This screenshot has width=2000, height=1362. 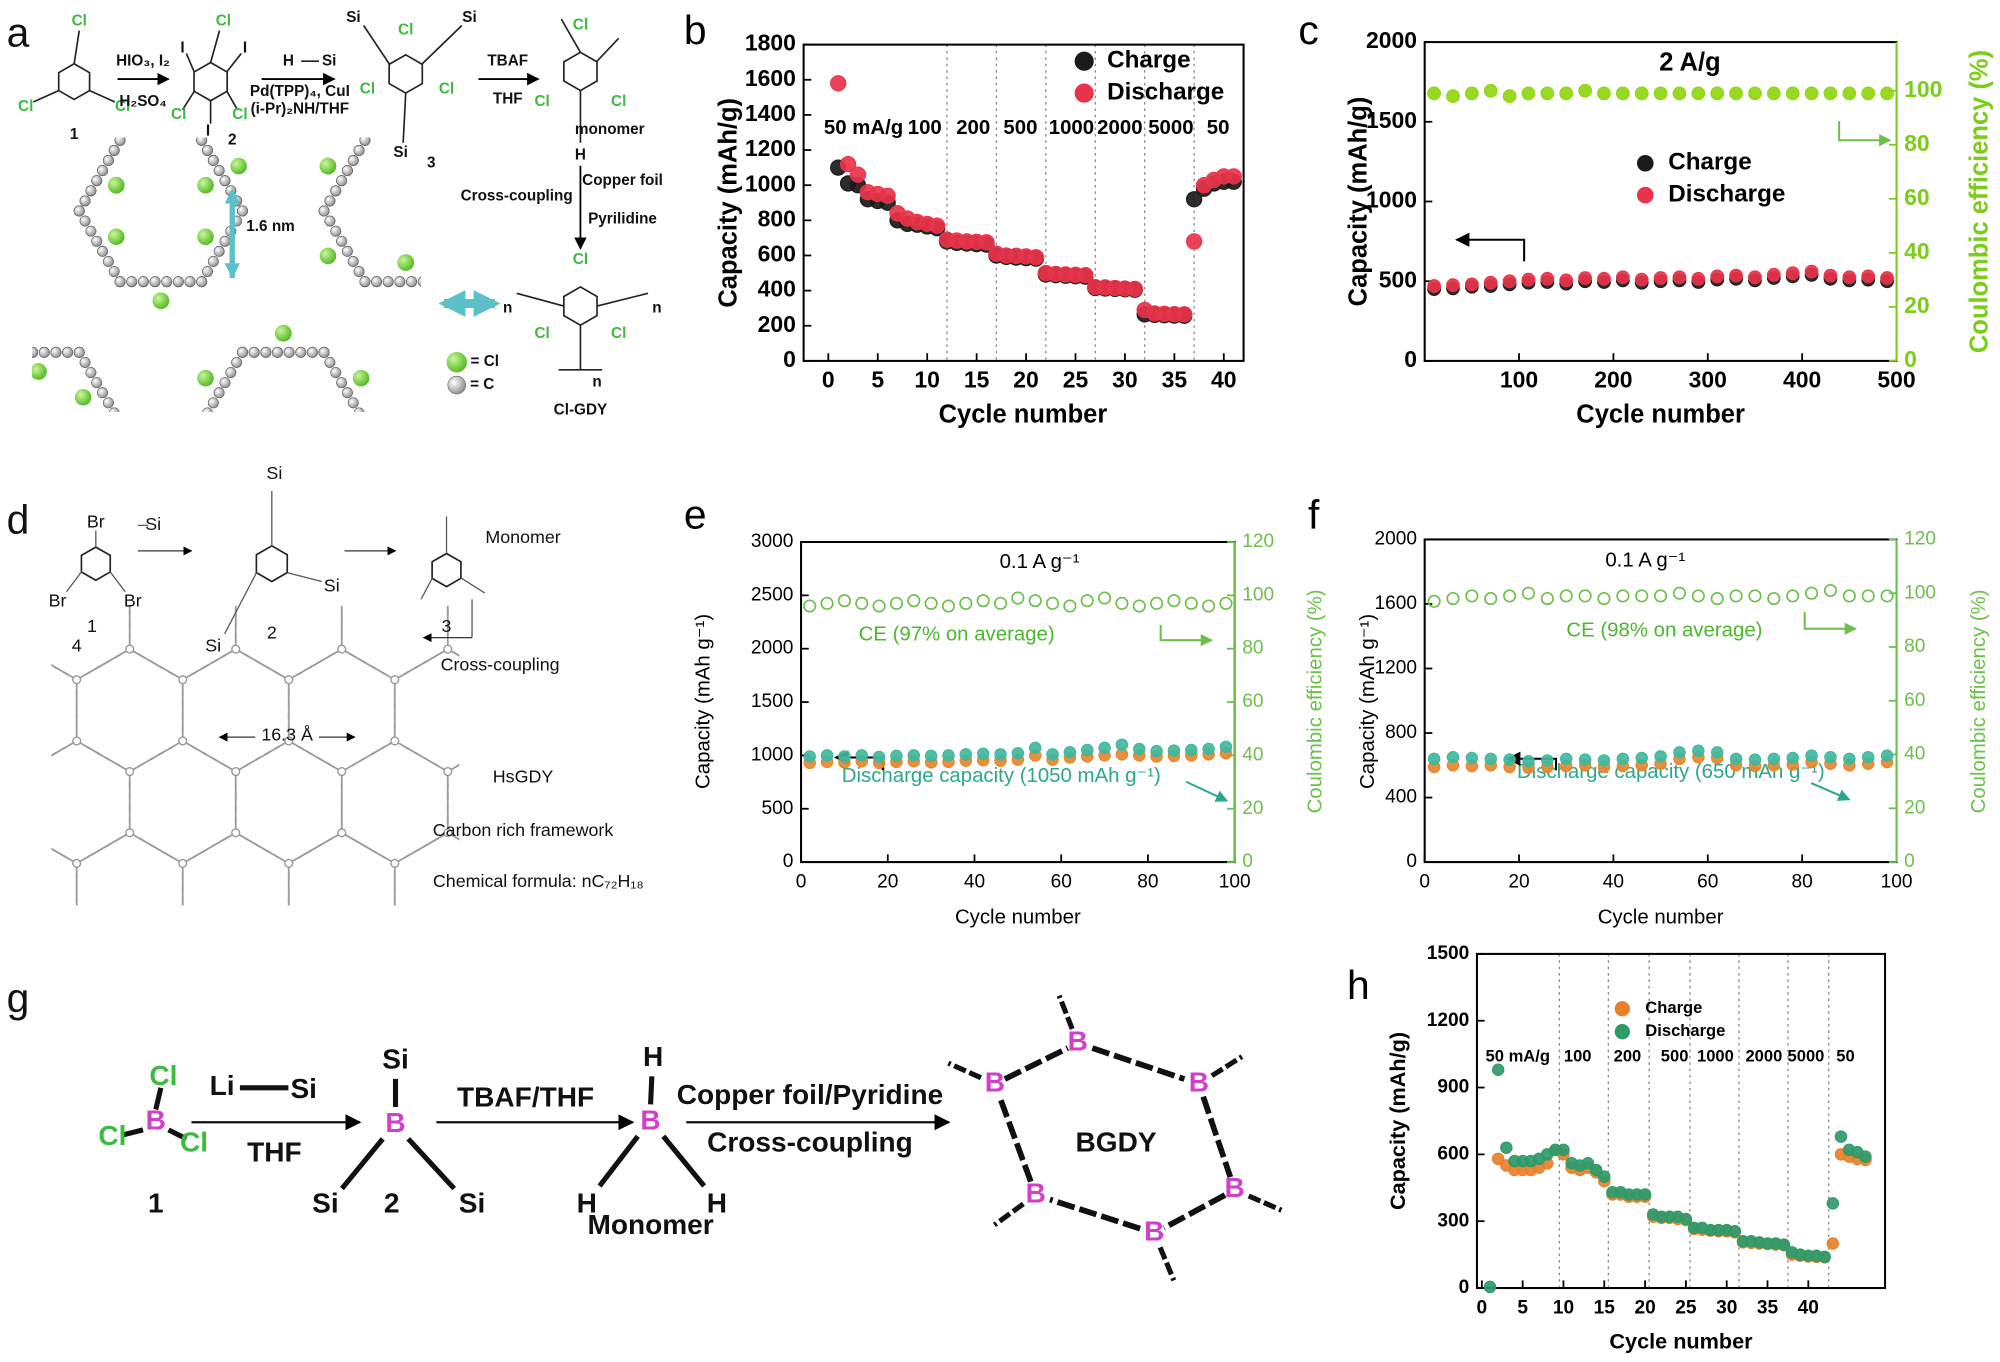 I want to click on rate-label: 50, so click(x=1845, y=1056).